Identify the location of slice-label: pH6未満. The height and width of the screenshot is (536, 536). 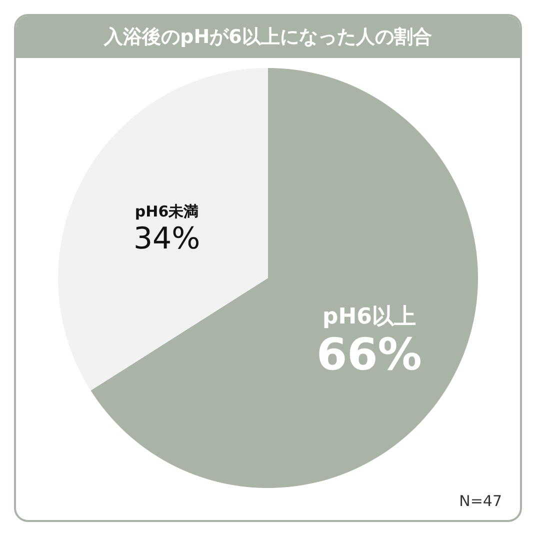
(166, 211).